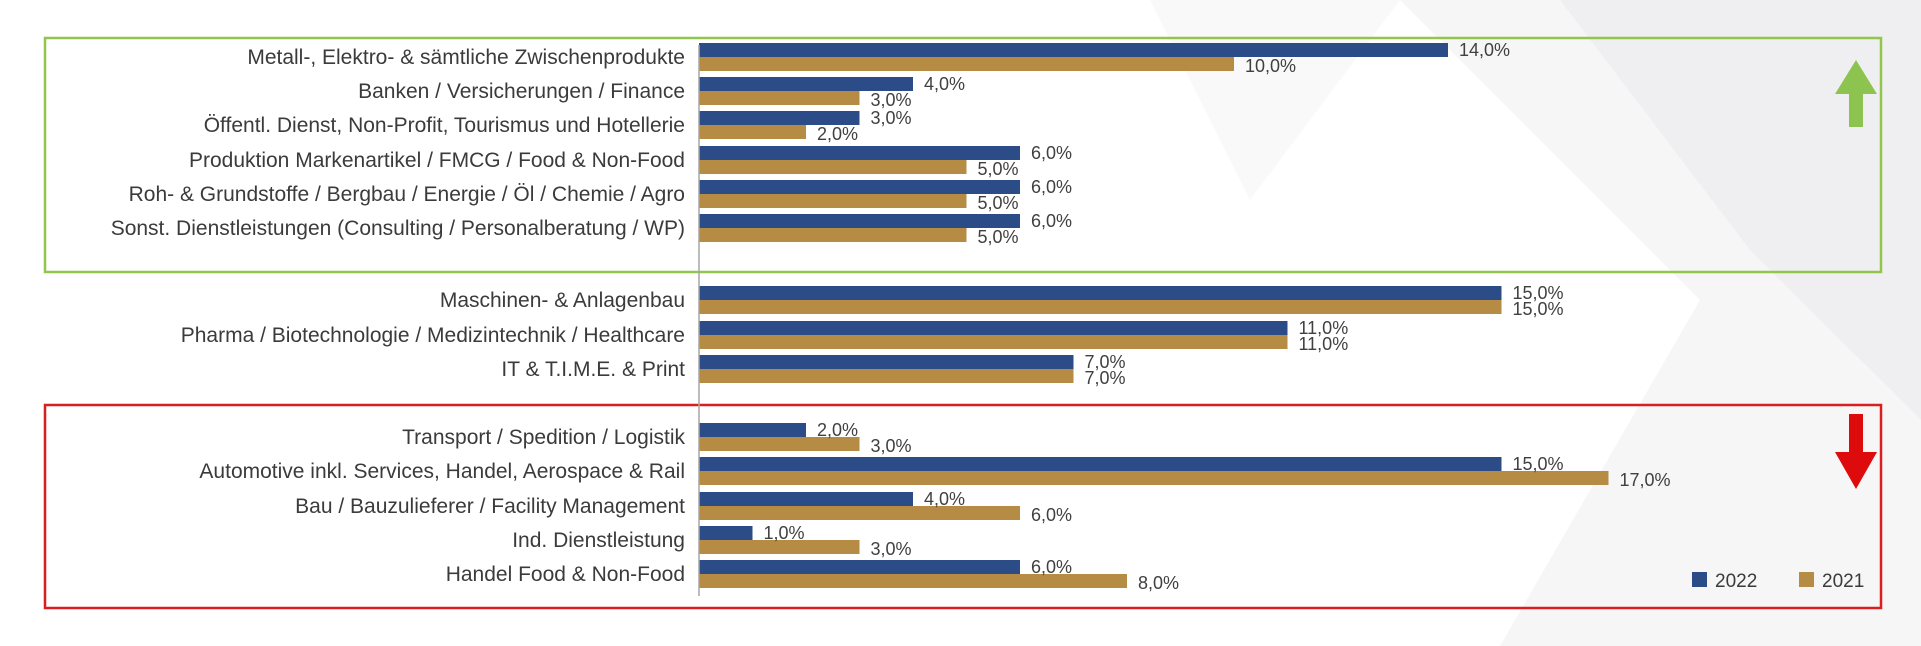 Image resolution: width=1921 pixels, height=646 pixels. Describe the element at coordinates (1324, 328) in the screenshot. I see `data-label-2022: 11,0%` at that location.